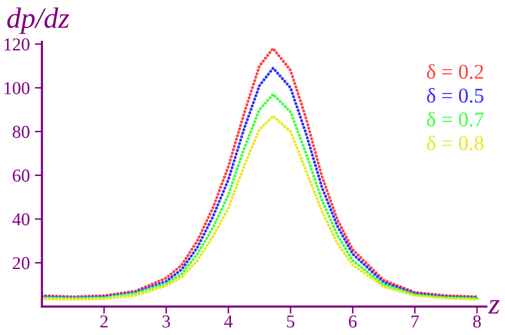 The width and height of the screenshot is (505, 335). Describe the element at coordinates (455, 71) in the screenshot. I see `text: δ = 0.2` at that location.